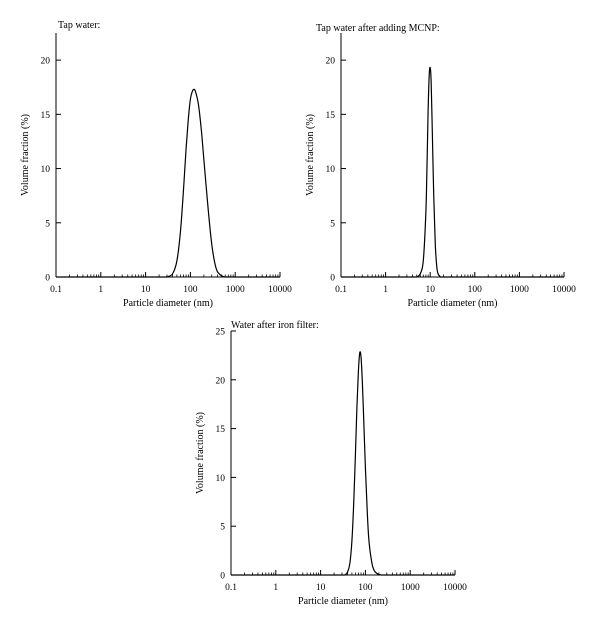 The height and width of the screenshot is (629, 600). I want to click on y-tick-label: 25, so click(221, 333).